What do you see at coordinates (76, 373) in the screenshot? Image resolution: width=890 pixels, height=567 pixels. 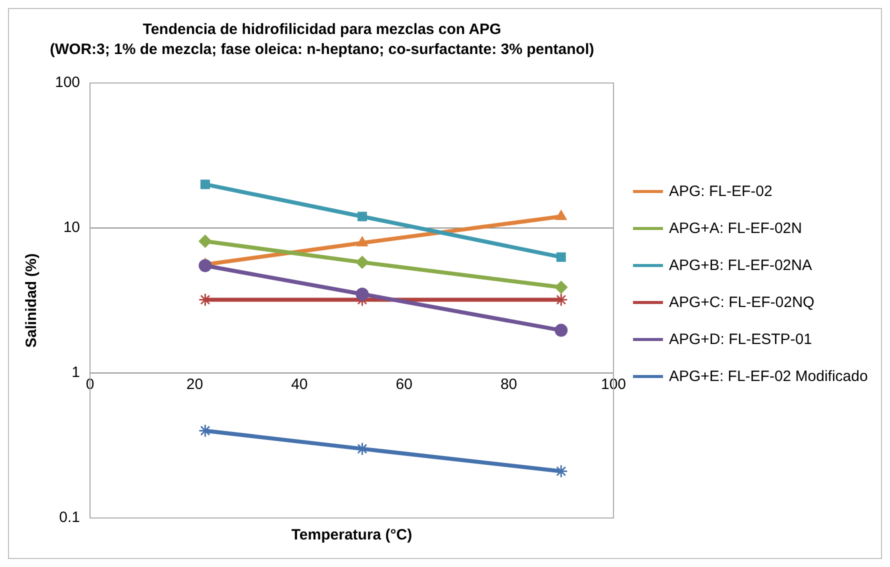 I see `y-tick-label: 1` at bounding box center [76, 373].